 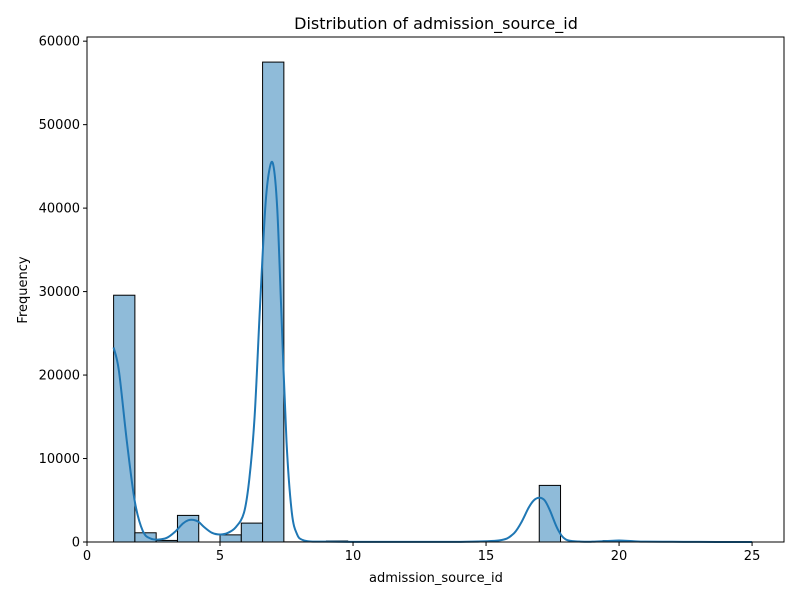 I want to click on y-tick-label: 20000, so click(x=59, y=376).